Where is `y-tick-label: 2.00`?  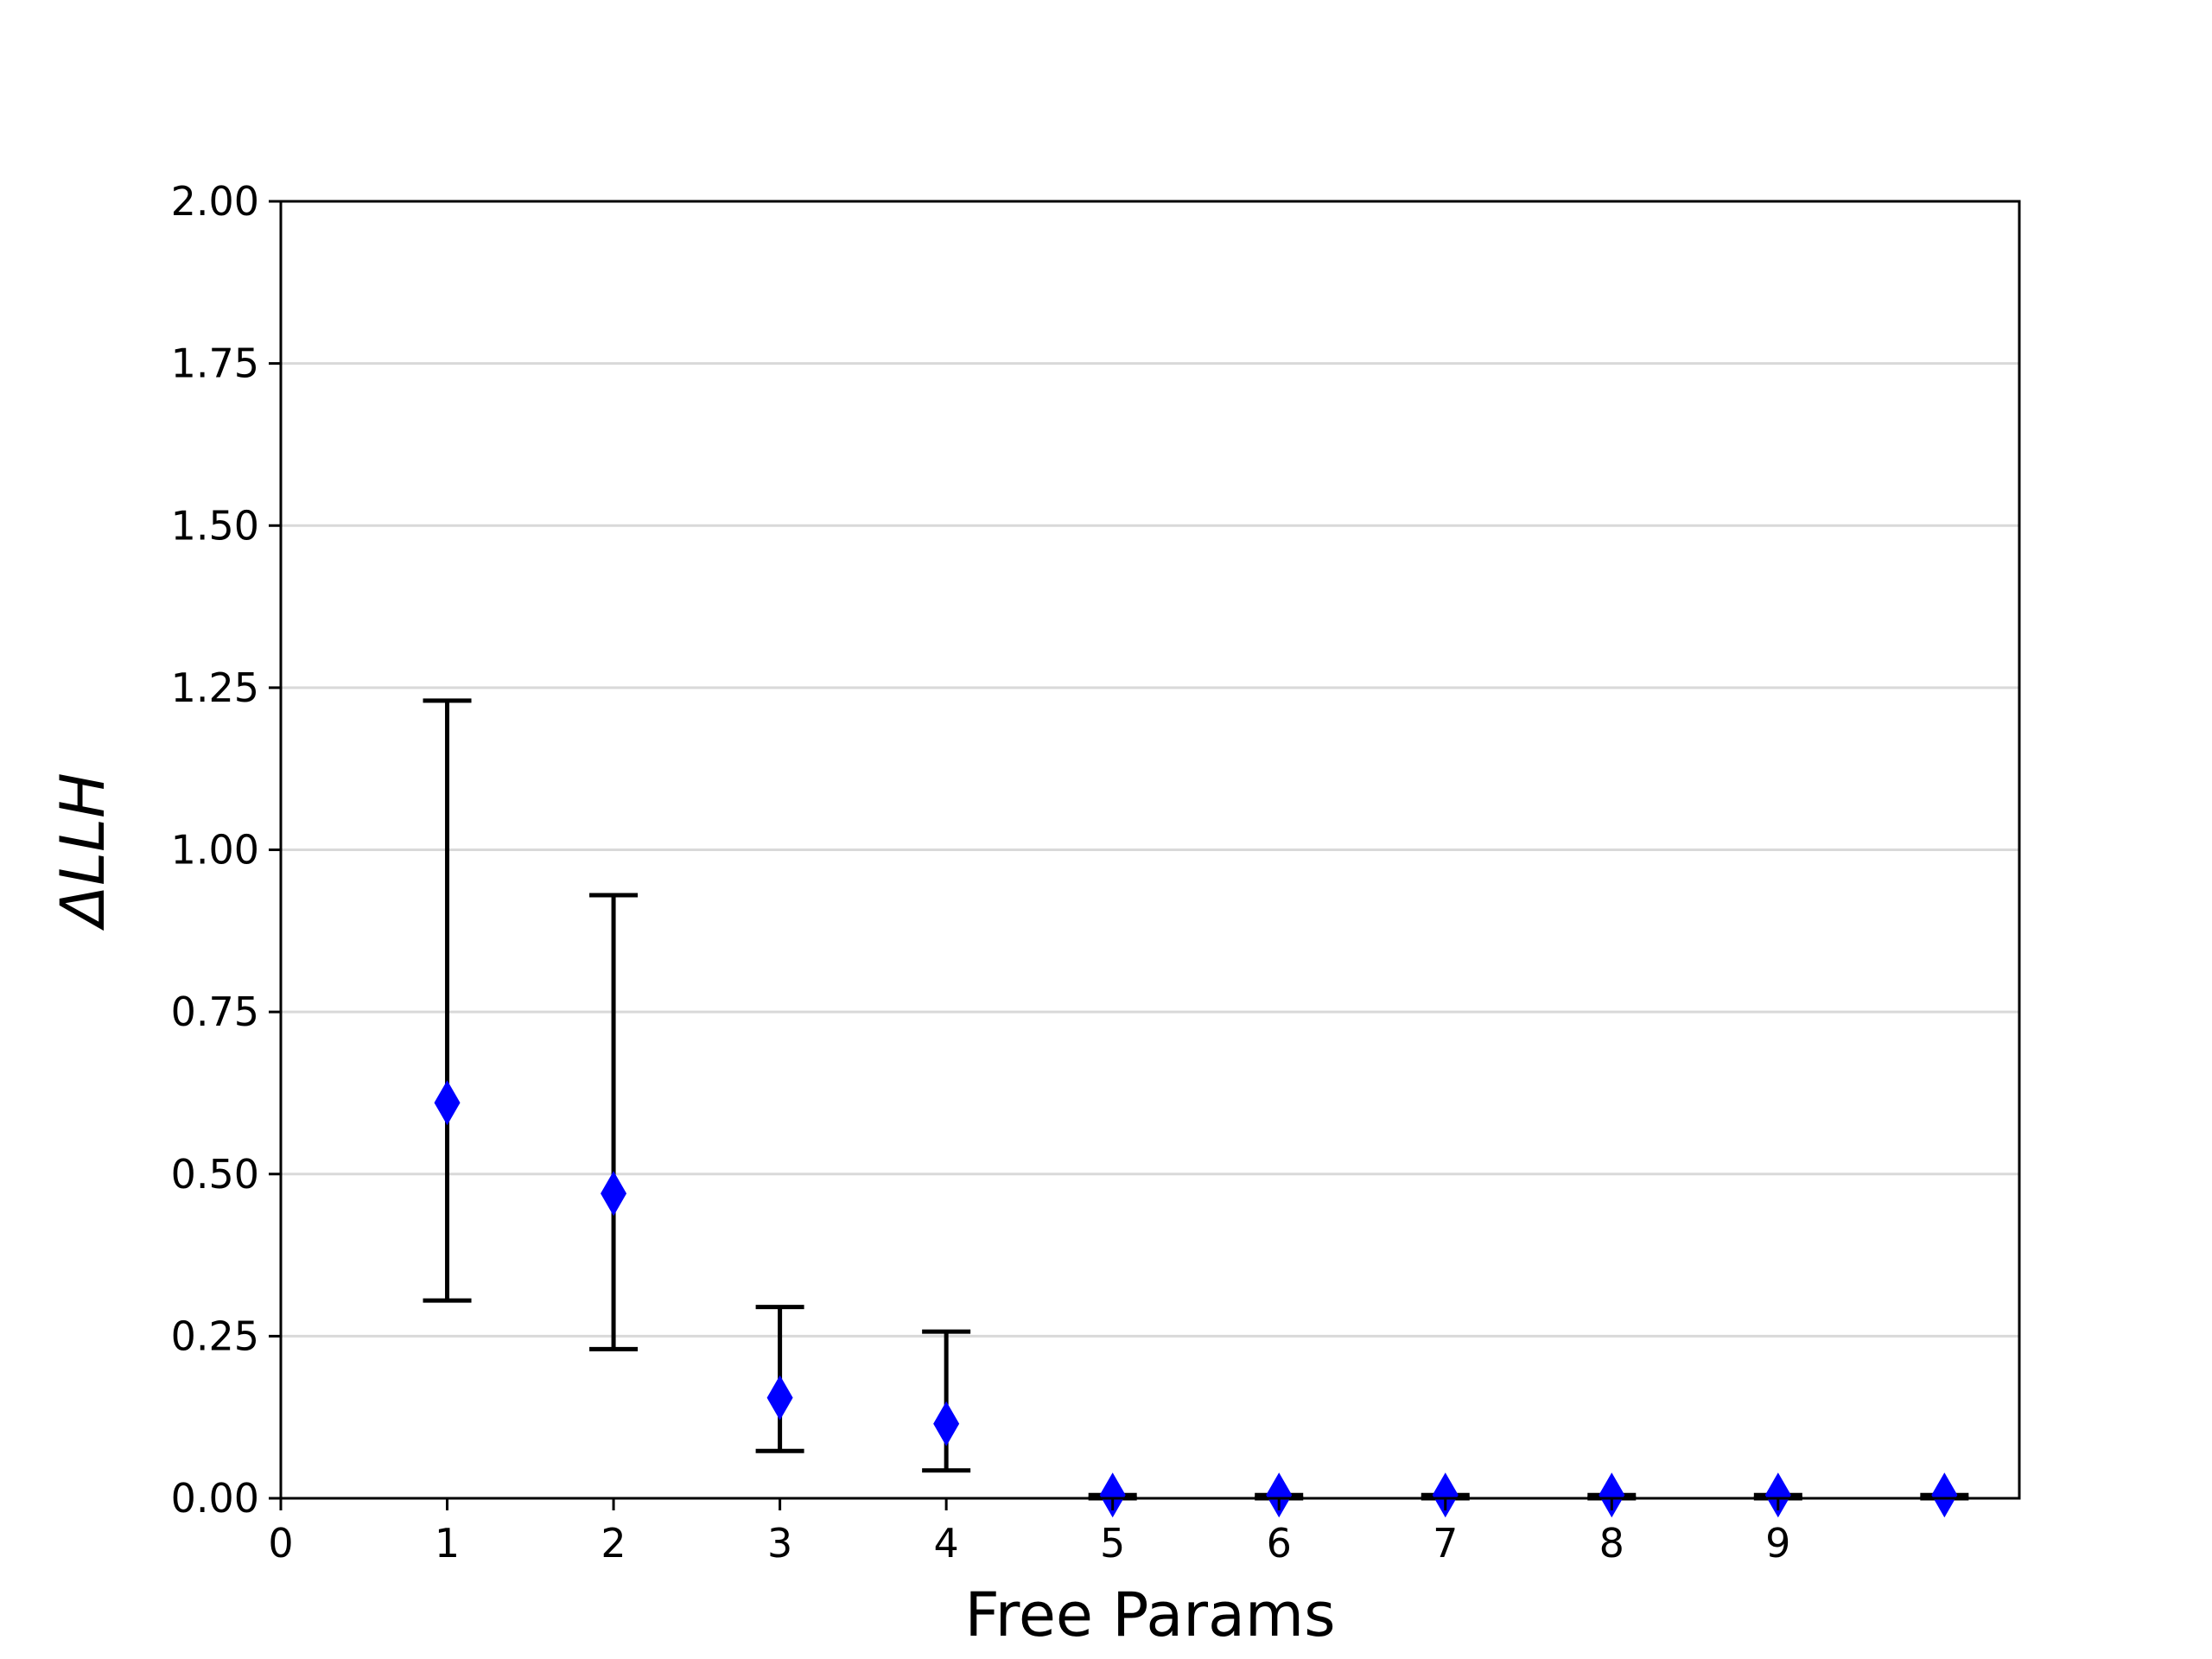 y-tick-label: 2.00 is located at coordinates (215, 201).